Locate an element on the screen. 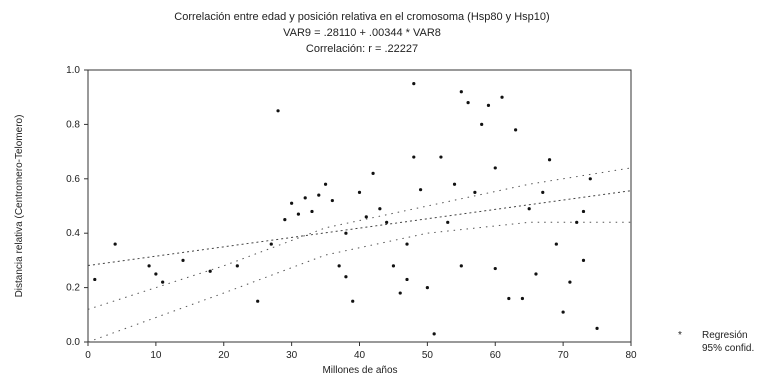 The image size is (781, 378). chart-title-line-2: VAR9 = .28110 + .00344 * VAR8 is located at coordinates (362, 33).